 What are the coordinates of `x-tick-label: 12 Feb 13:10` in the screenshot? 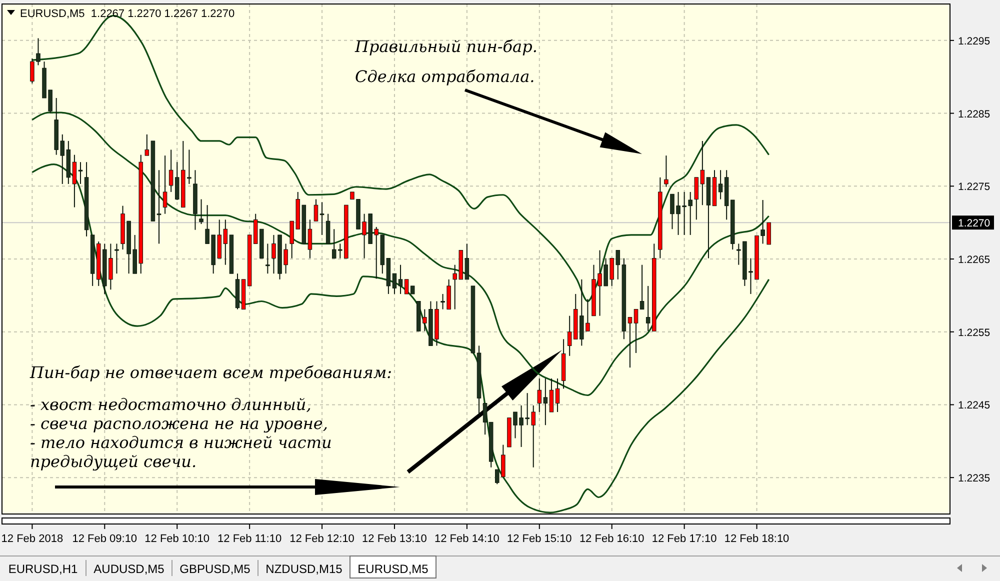 It's located at (394, 539).